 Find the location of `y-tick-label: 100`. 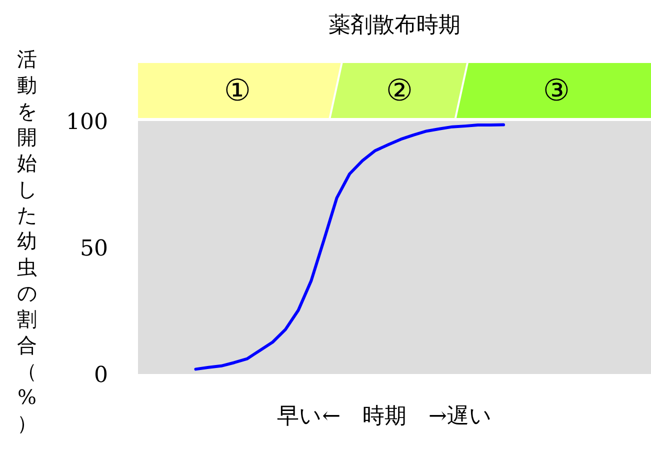

y-tick-label: 100 is located at coordinates (87, 122).